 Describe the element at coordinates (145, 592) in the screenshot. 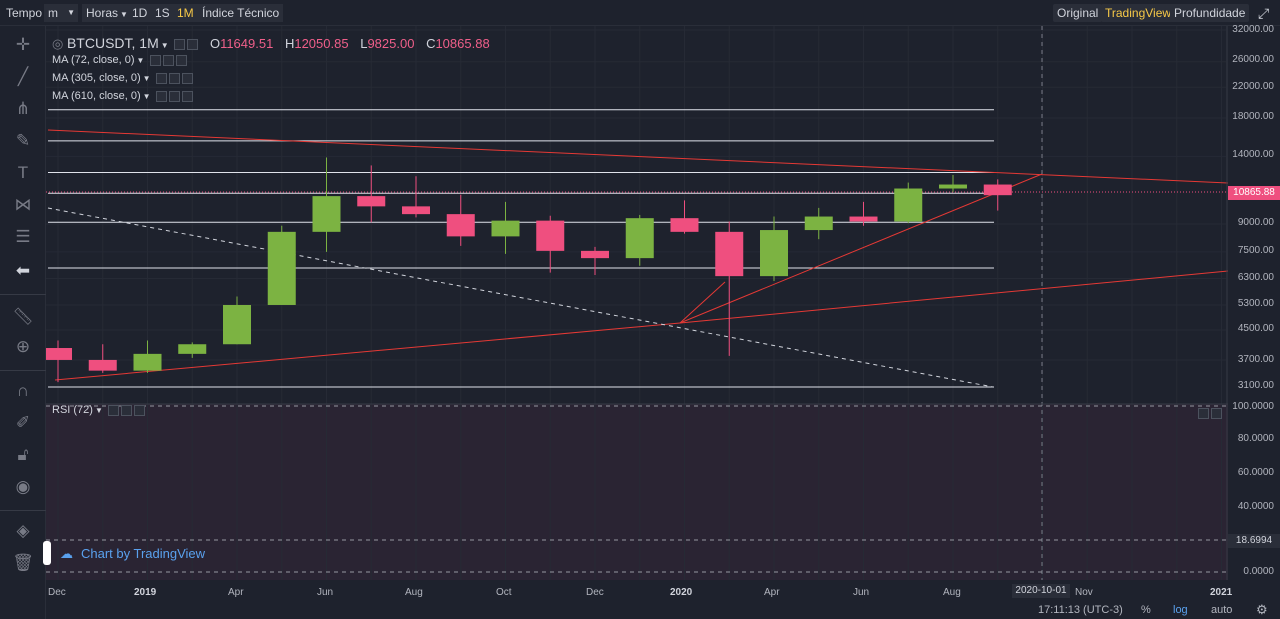

I see `time-label: 2019` at that location.